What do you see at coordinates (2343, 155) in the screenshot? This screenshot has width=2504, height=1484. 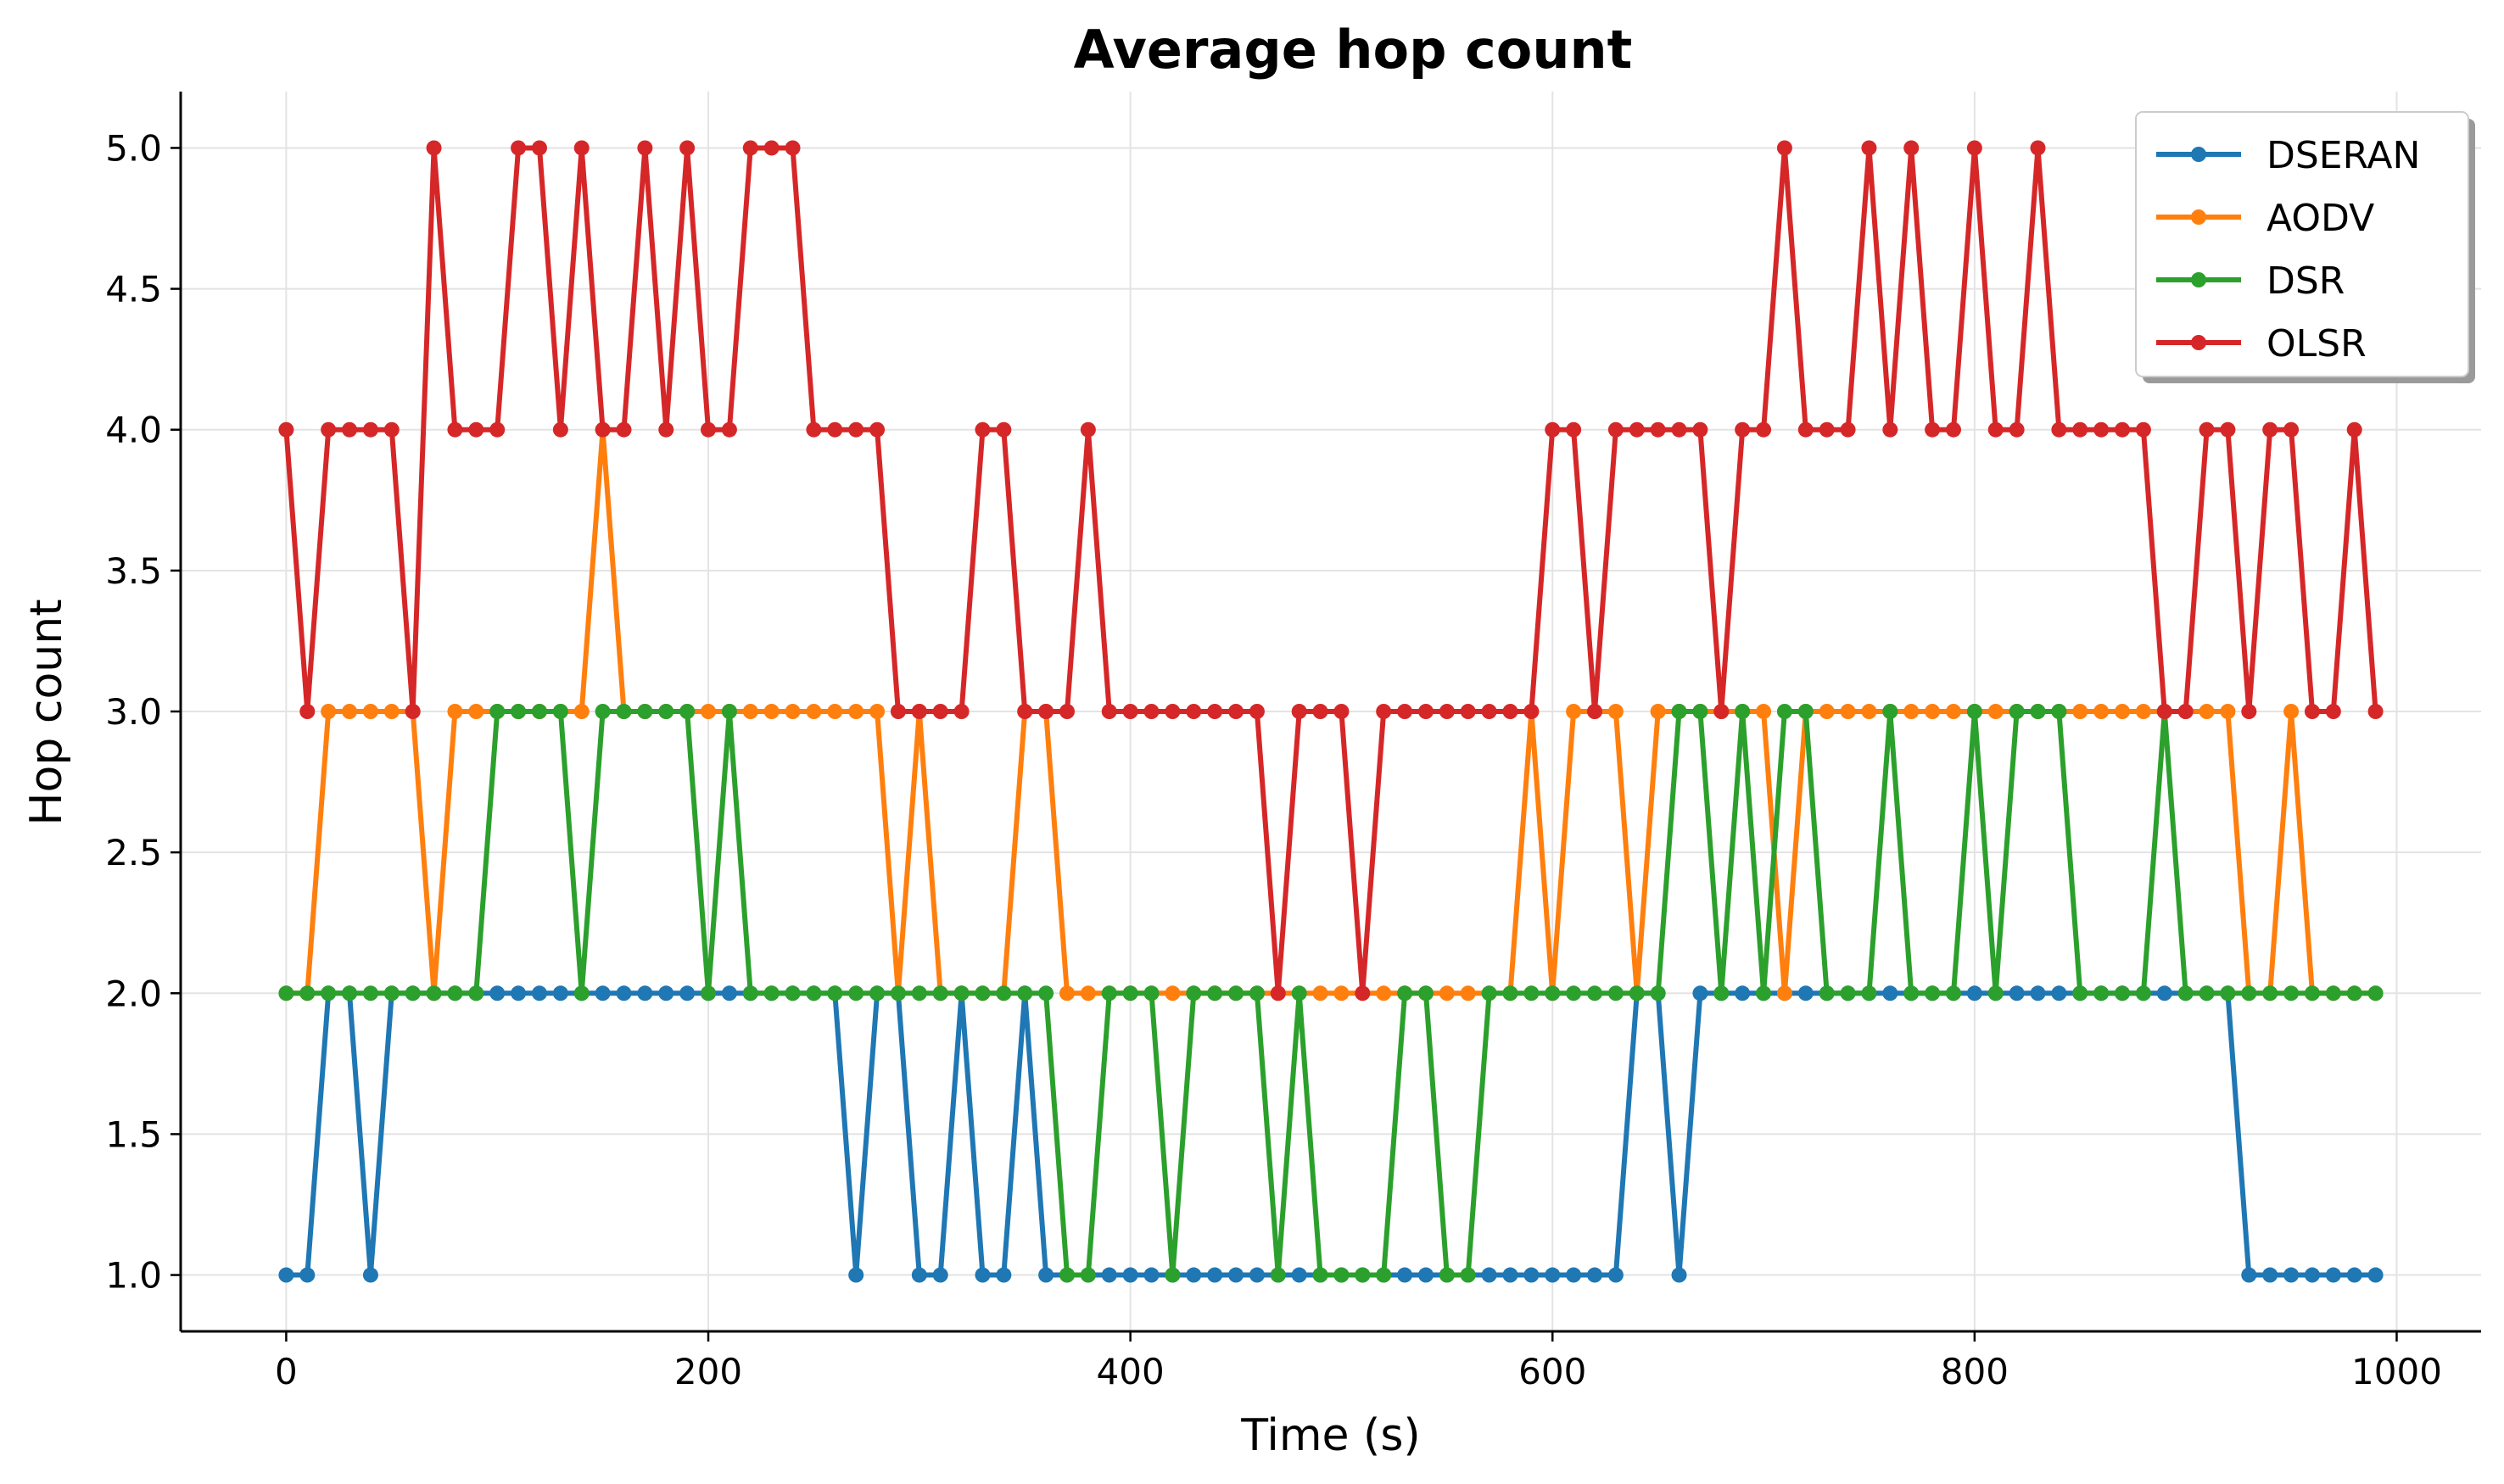 I see `legend-label-dseran: DSERAN` at bounding box center [2343, 155].